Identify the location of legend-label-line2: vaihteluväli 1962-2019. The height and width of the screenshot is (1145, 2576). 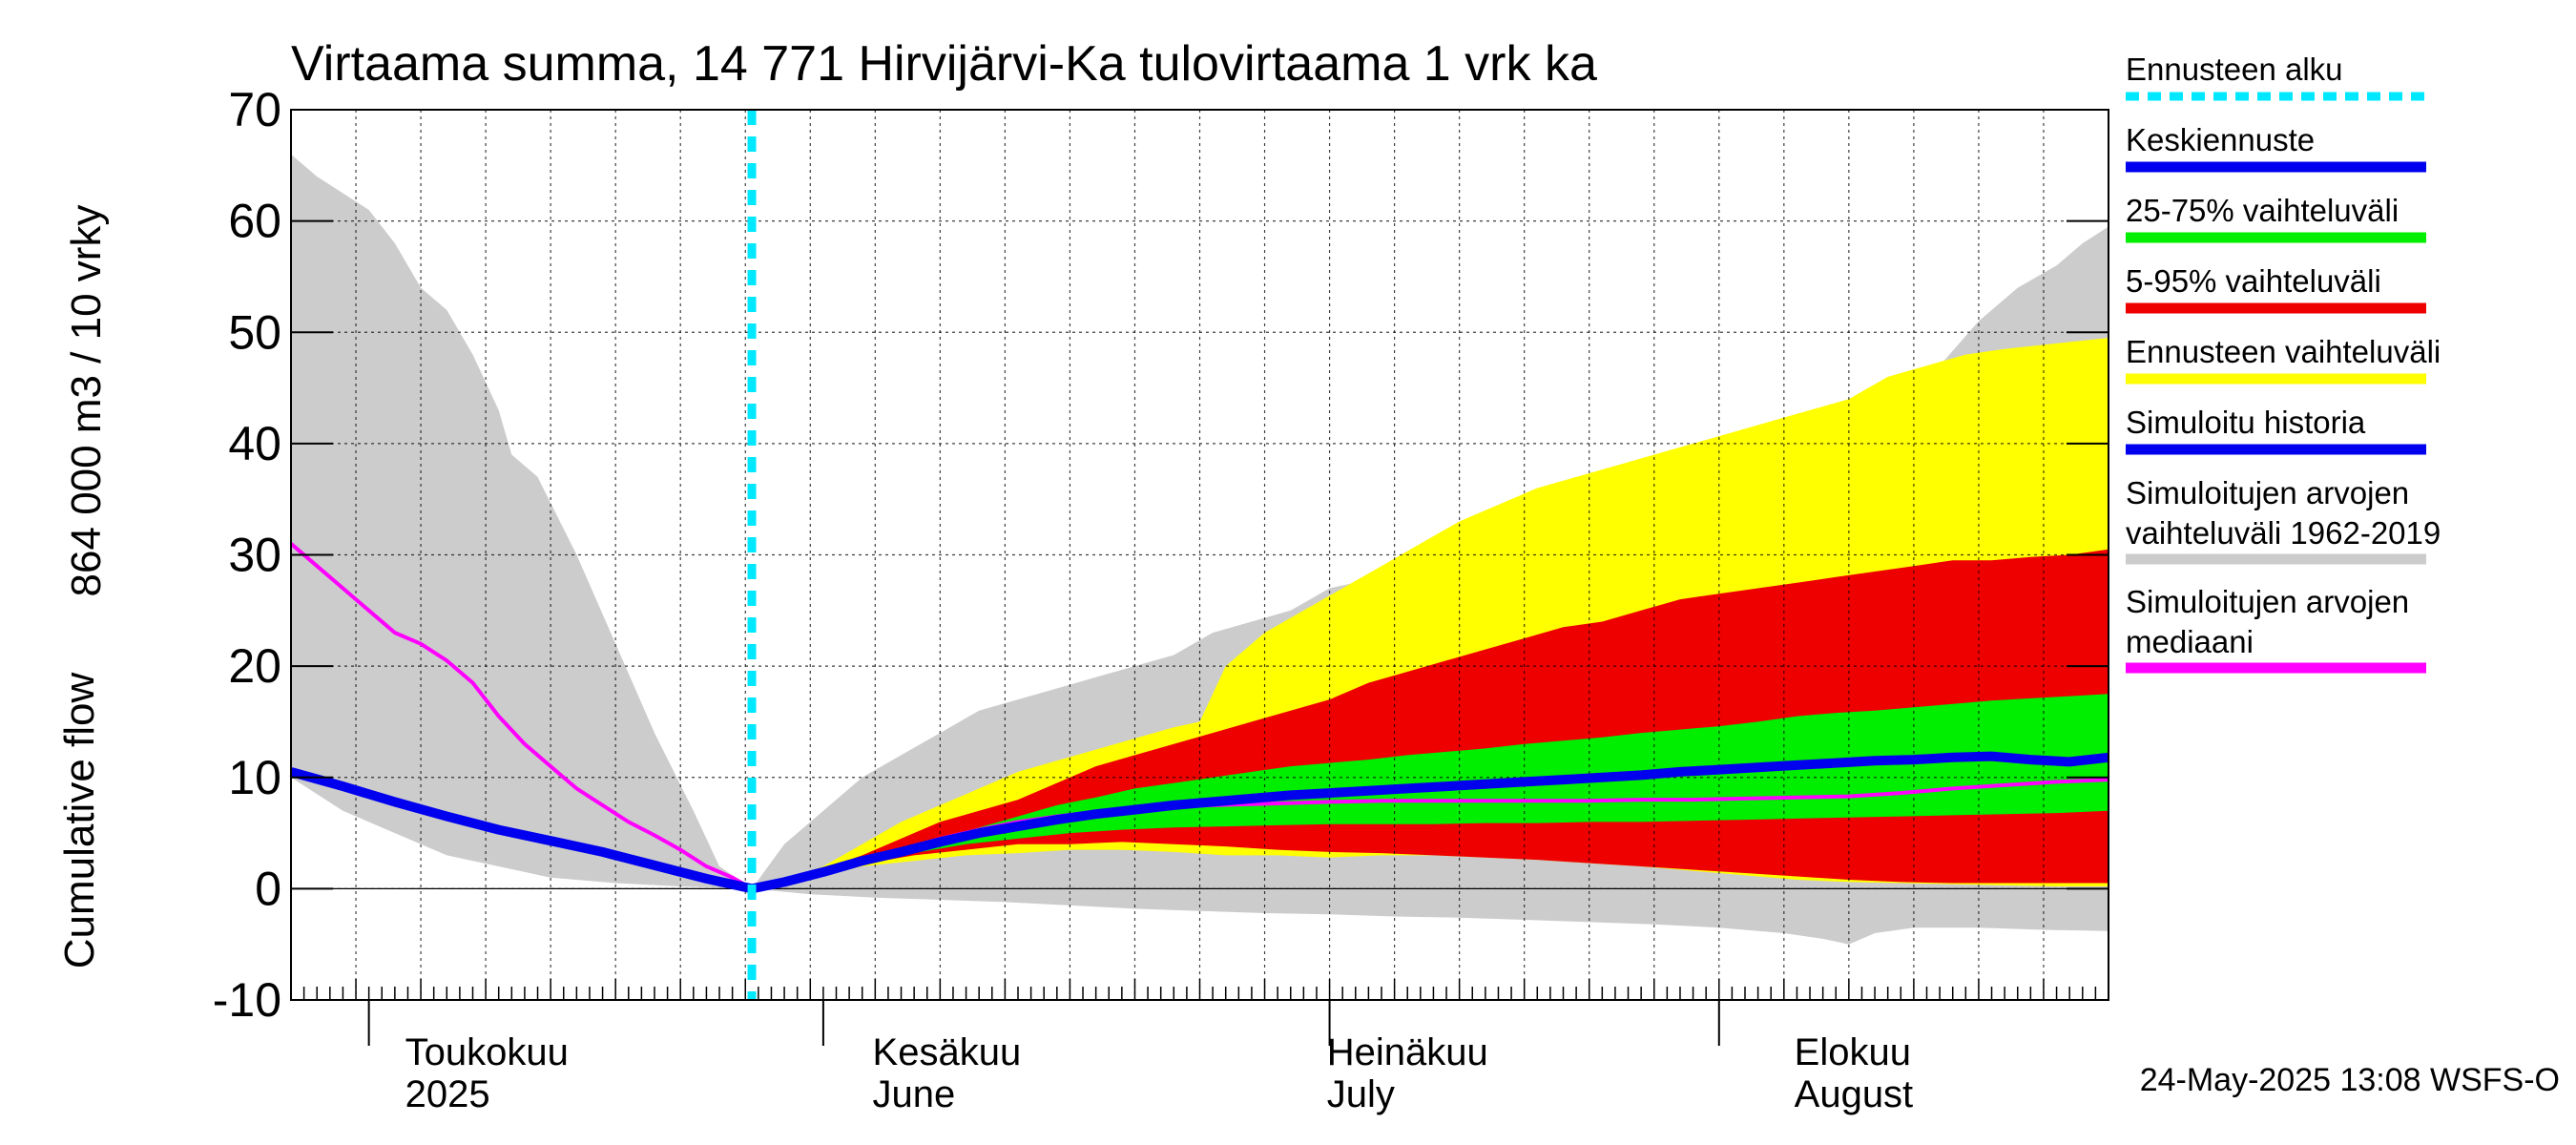
(2283, 533).